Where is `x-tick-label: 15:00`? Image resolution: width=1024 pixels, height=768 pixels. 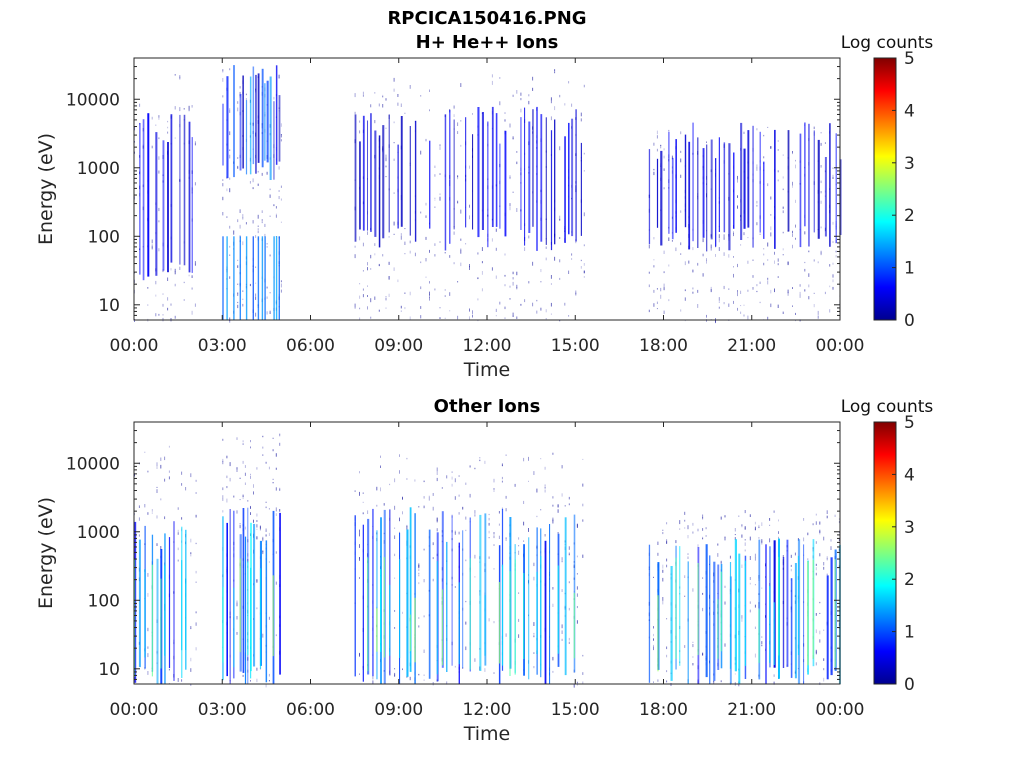 x-tick-label: 15:00 is located at coordinates (575, 346).